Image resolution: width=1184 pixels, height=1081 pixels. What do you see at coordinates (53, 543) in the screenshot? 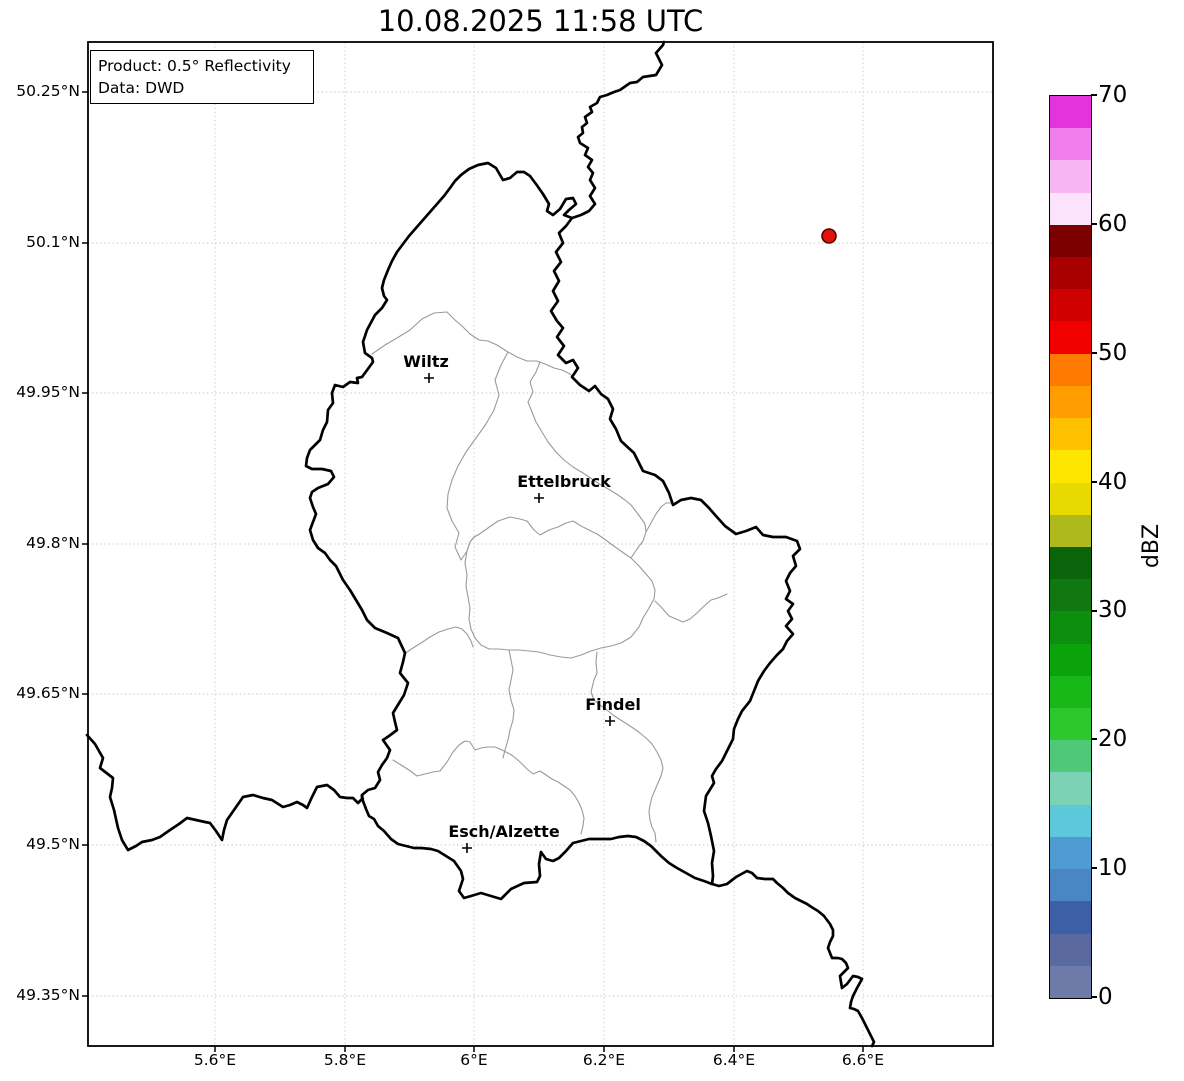
I see `lat-tick-label: 49.8°N` at bounding box center [53, 543].